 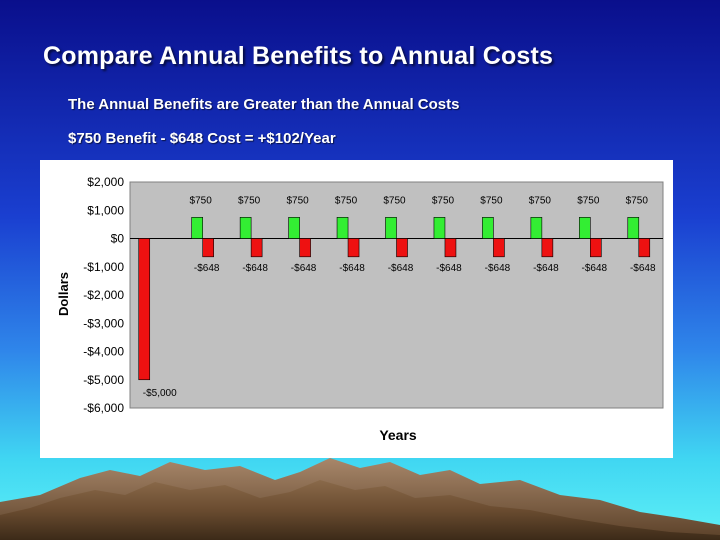 I want to click on y-tick-label: -$2,000, so click(x=103, y=295).